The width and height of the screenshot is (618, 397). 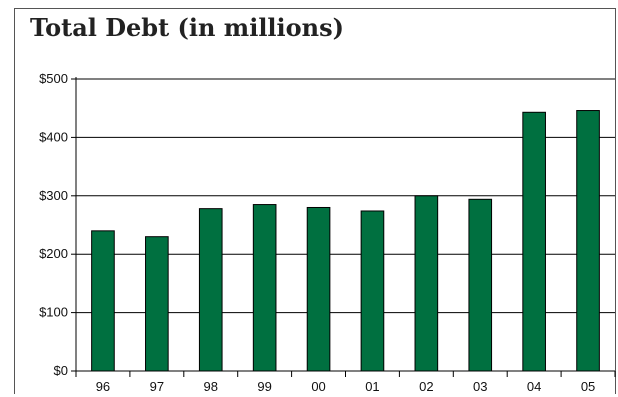 What do you see at coordinates (53, 78) in the screenshot?
I see `y-tick-label: $500` at bounding box center [53, 78].